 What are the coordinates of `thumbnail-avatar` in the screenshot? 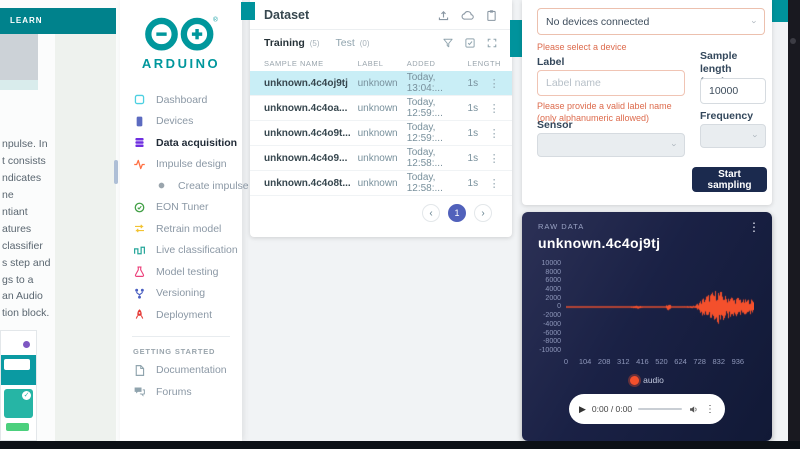 It's located at (26, 344).